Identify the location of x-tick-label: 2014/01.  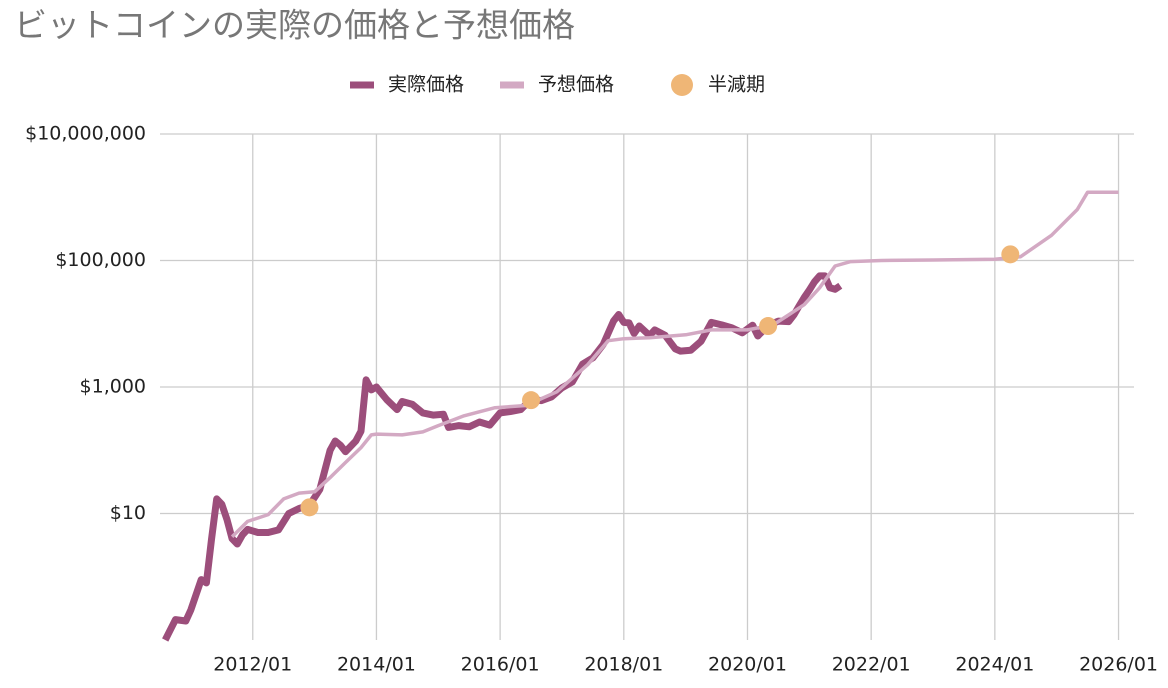
(376, 665).